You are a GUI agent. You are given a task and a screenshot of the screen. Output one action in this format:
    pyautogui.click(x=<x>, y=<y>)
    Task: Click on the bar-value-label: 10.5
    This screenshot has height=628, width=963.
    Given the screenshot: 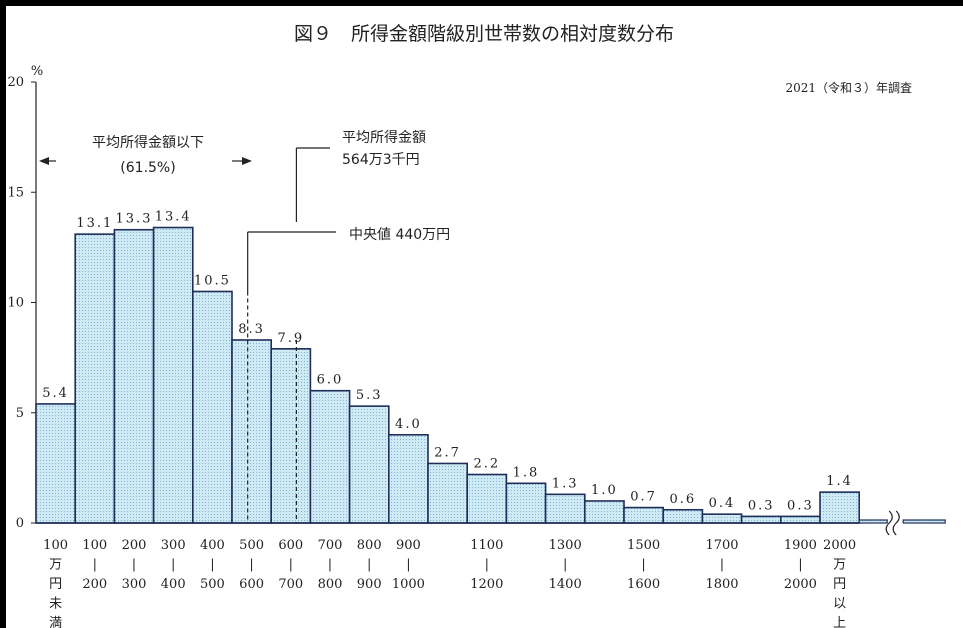 What is the action you would take?
    pyautogui.click(x=212, y=280)
    